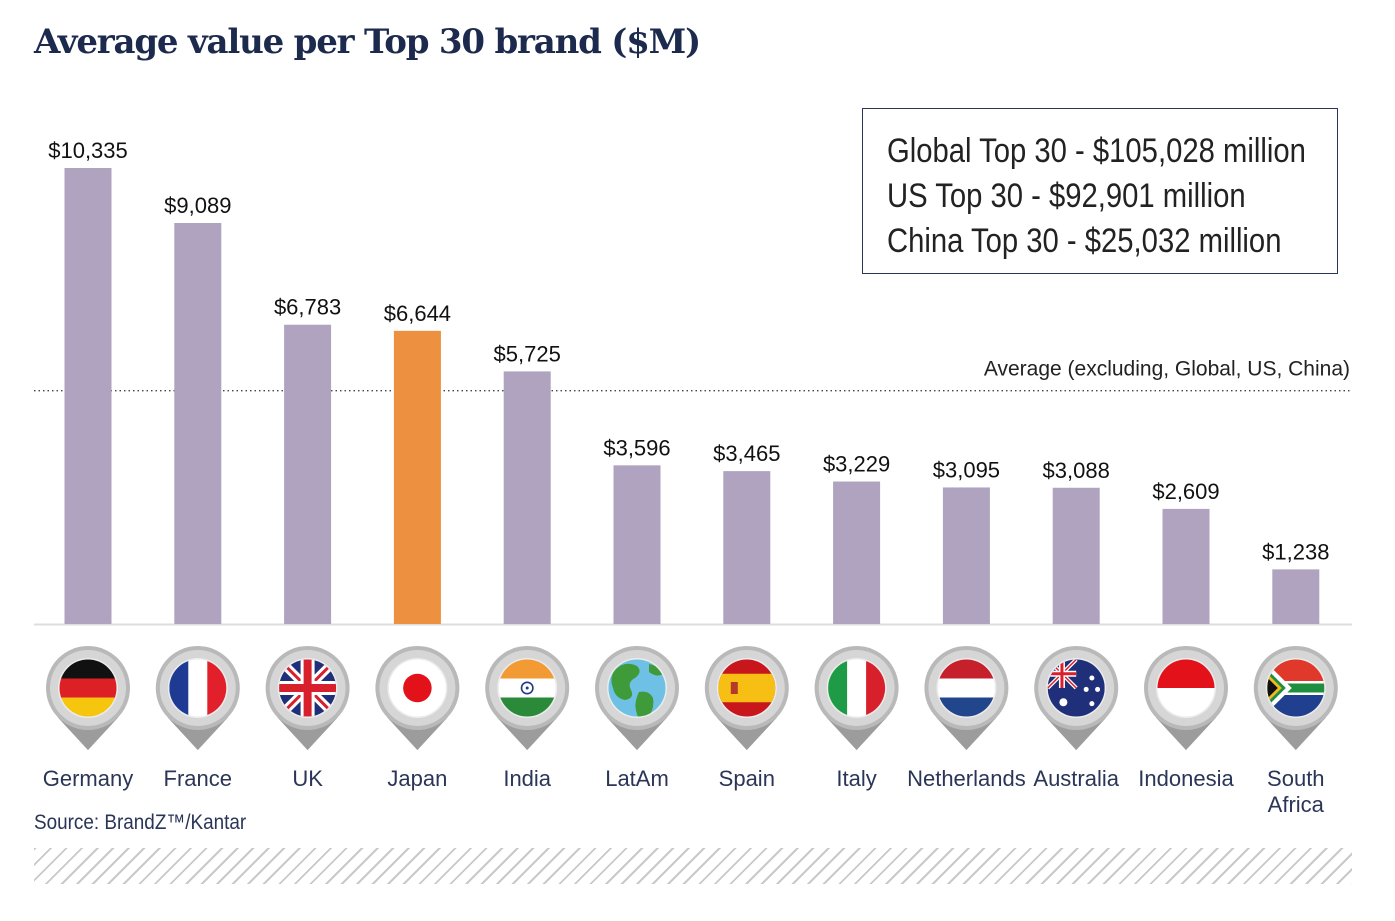 The width and height of the screenshot is (1395, 921). I want to click on bar-south-africa, so click(1296, 596).